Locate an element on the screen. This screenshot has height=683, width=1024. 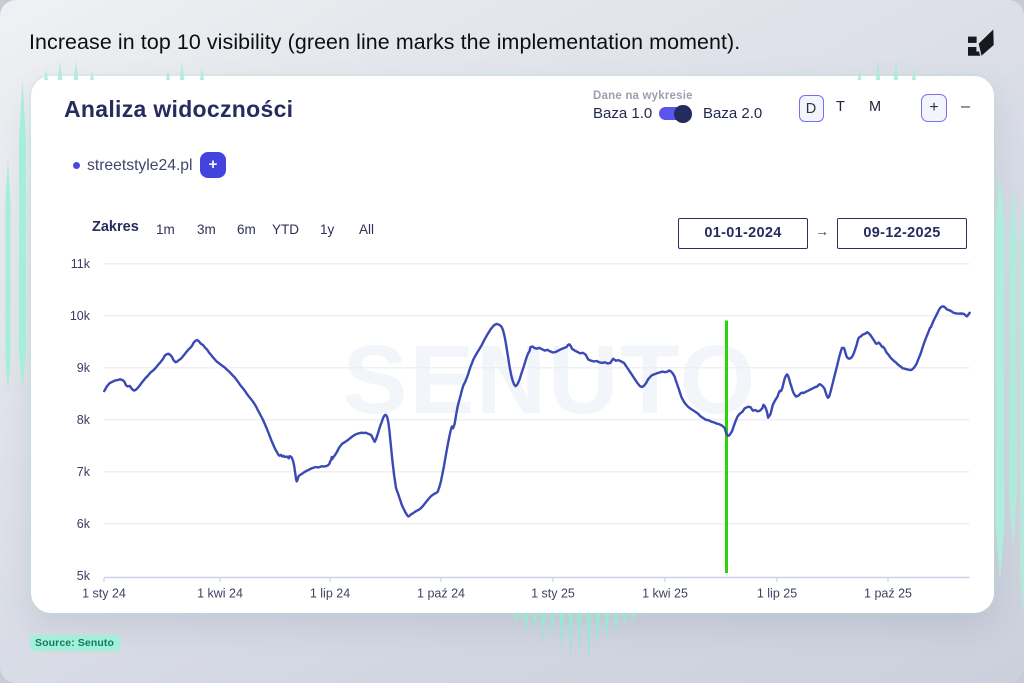
svg-text: 1 sty 25 is located at coordinates (553, 594).